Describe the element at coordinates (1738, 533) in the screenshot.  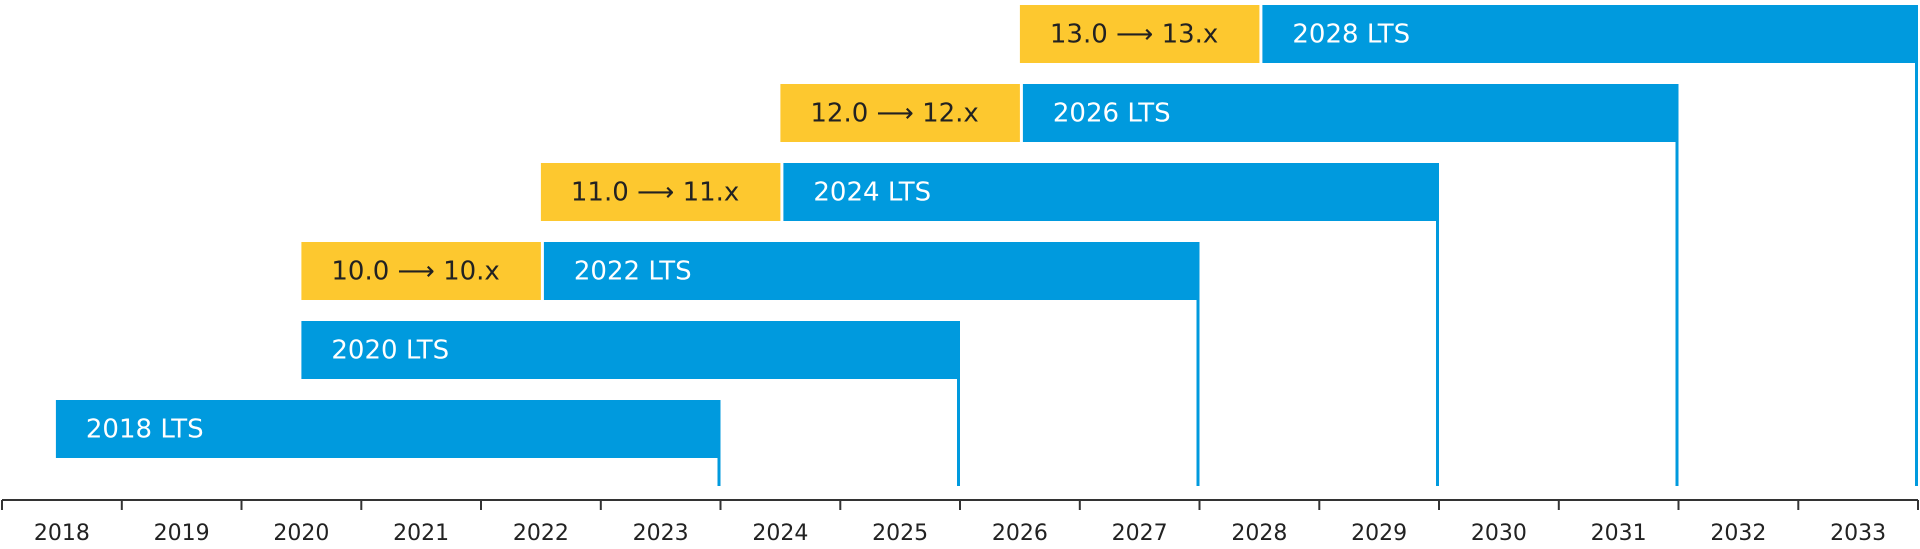
I see `x-axis-tick-label: 2032` at that location.